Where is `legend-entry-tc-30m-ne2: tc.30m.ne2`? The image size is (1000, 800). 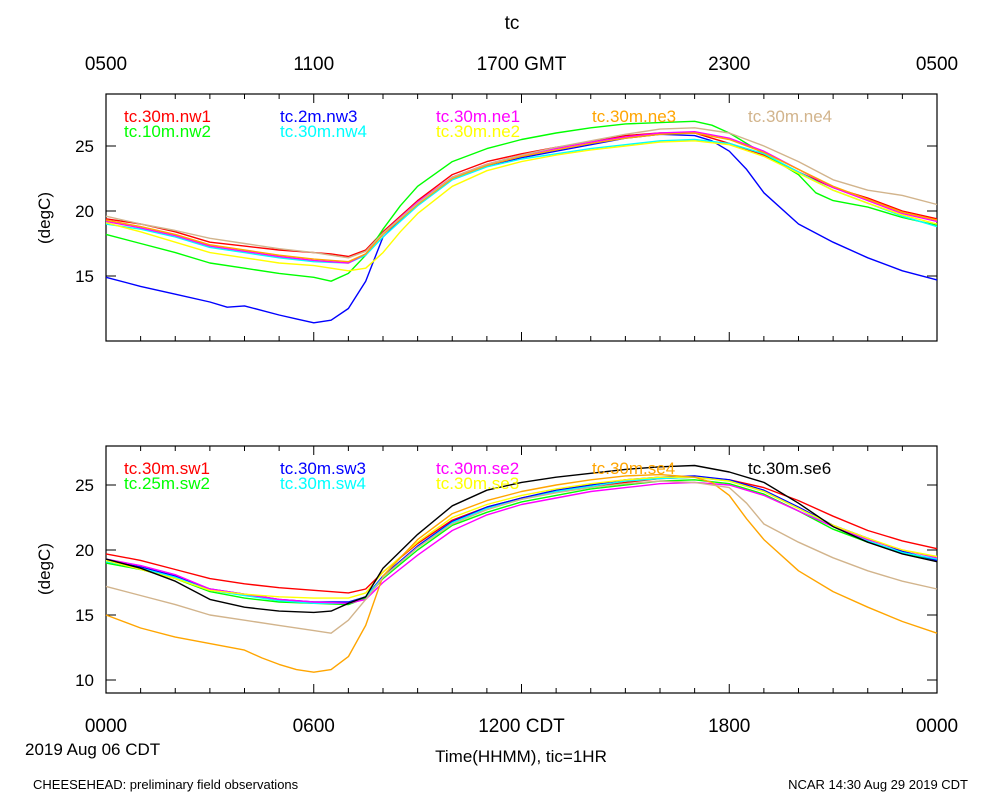
legend-entry-tc-30m-ne2: tc.30m.ne2 is located at coordinates (478, 131).